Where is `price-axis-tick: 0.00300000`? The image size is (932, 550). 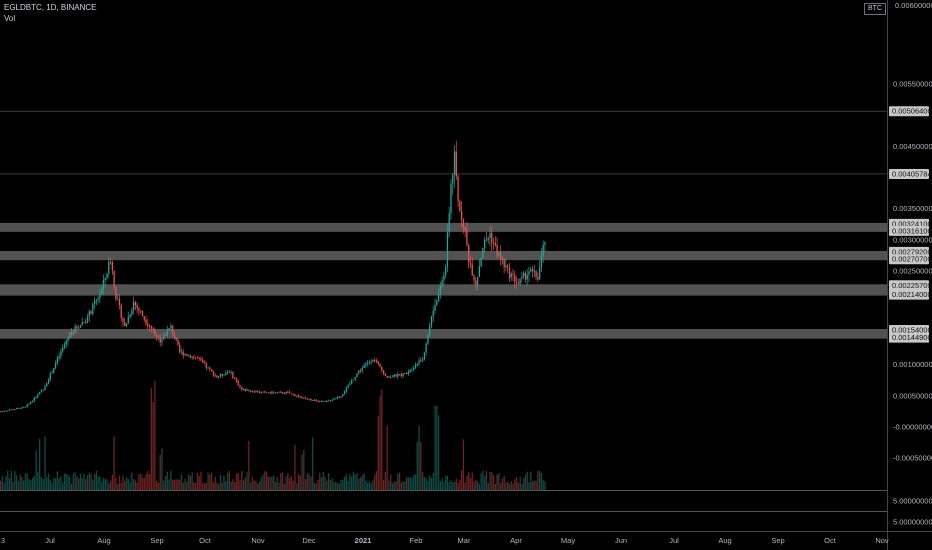 price-axis-tick: 0.00300000 is located at coordinates (912, 239).